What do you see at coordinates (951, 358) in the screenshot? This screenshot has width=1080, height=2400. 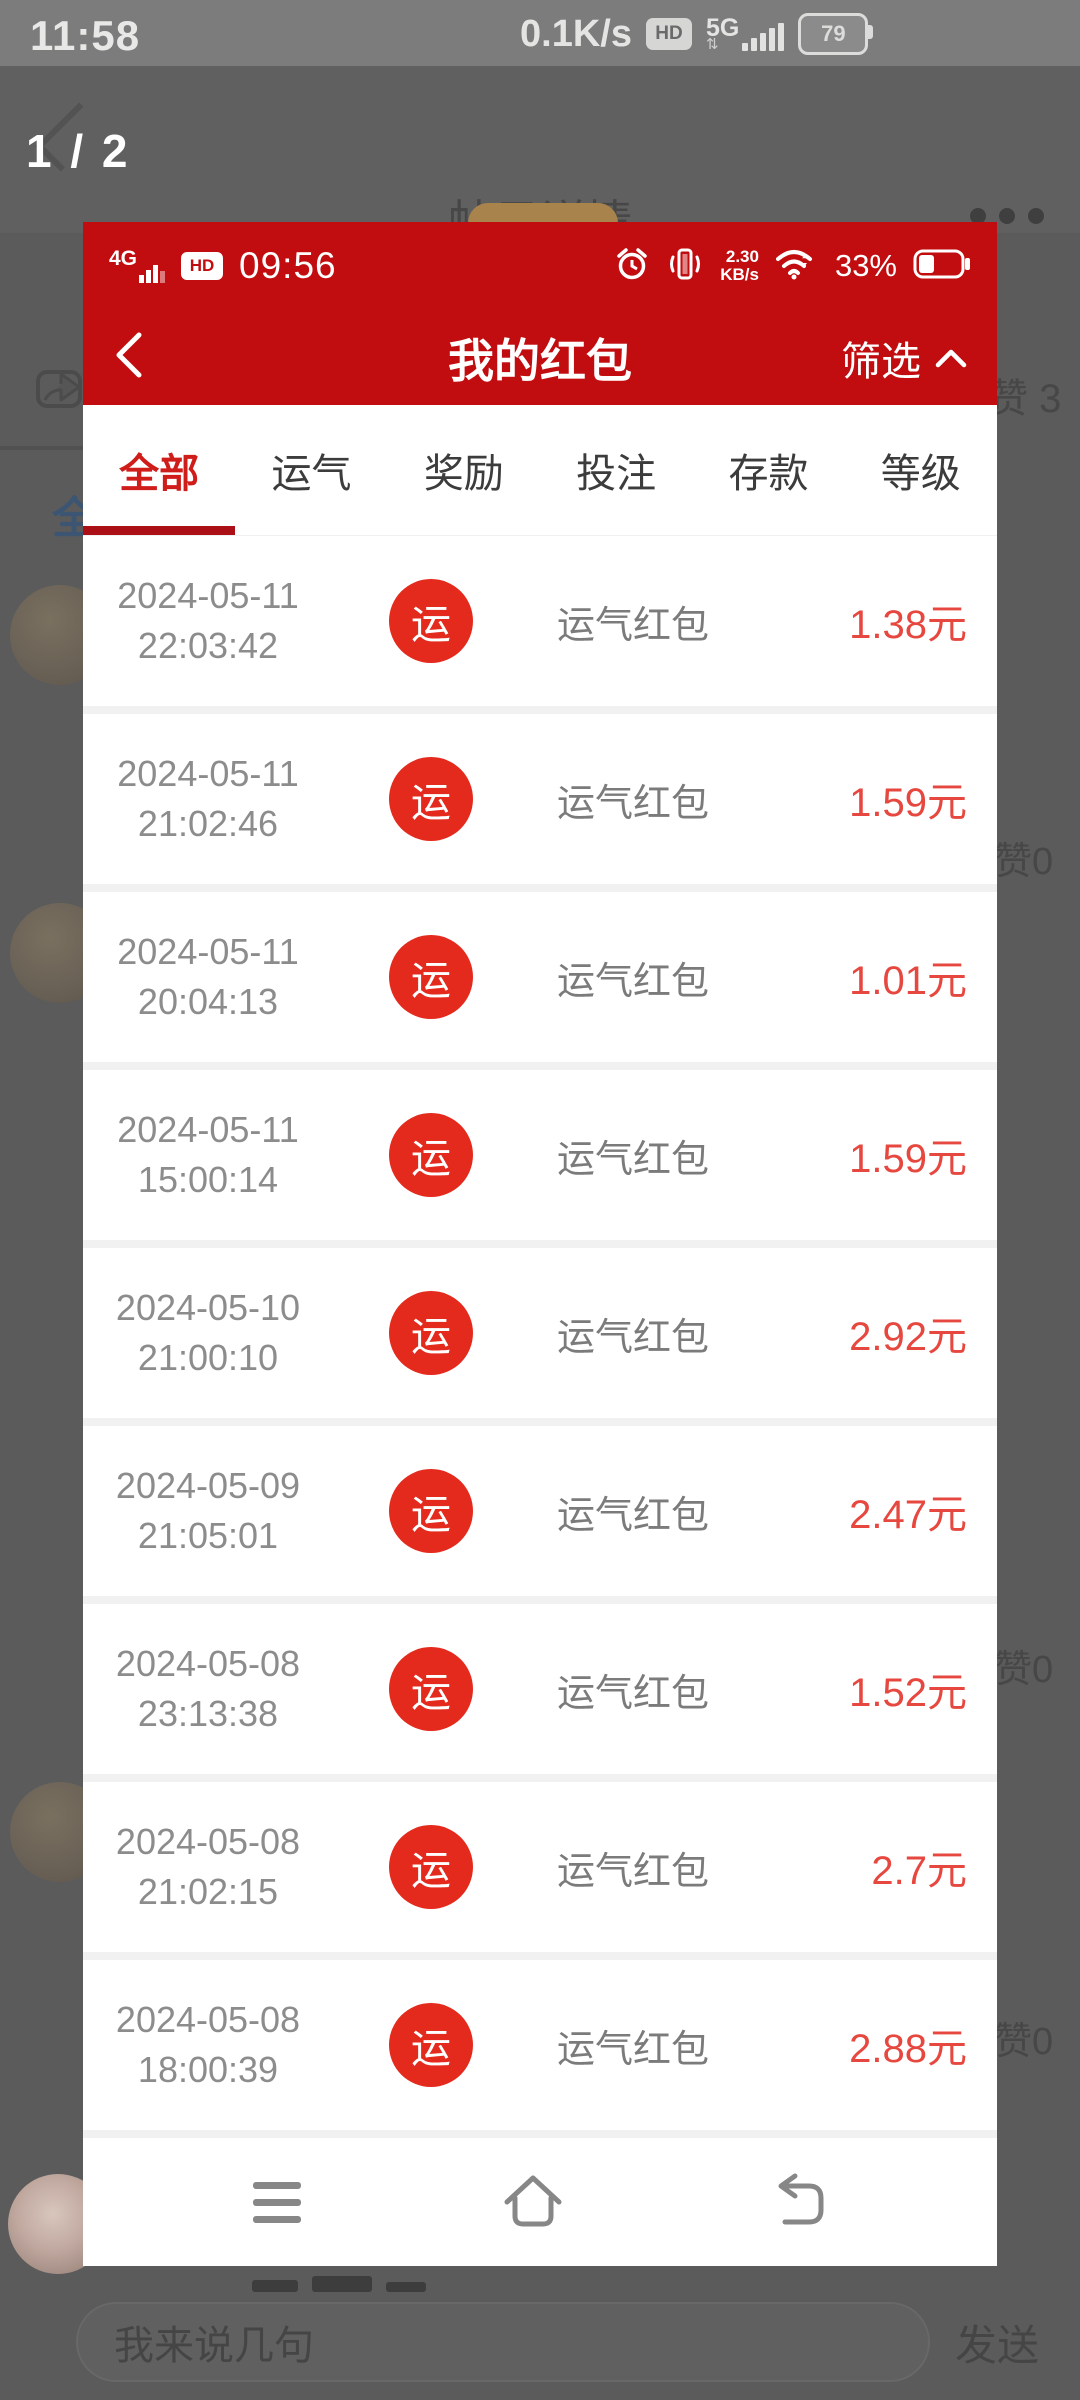 I see `chevron-up-icon` at bounding box center [951, 358].